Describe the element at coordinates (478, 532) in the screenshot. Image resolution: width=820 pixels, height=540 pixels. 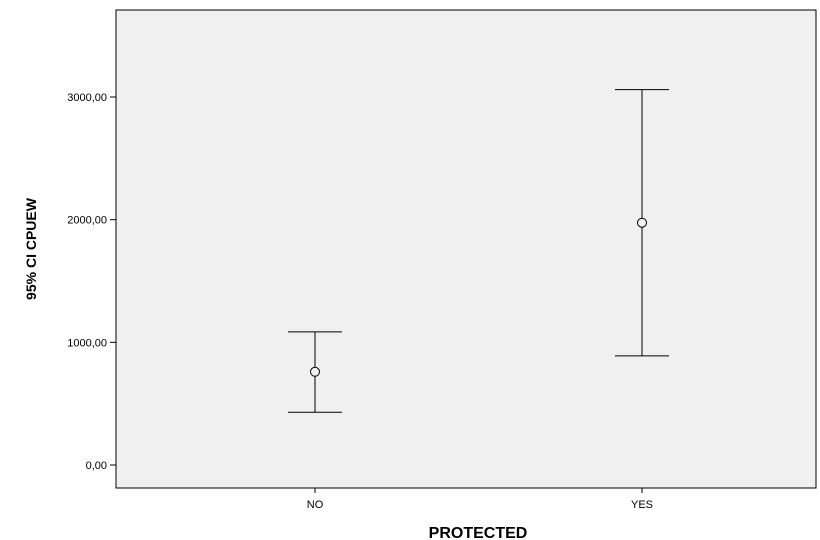
I see `x-axis-title: PROTECTED` at that location.